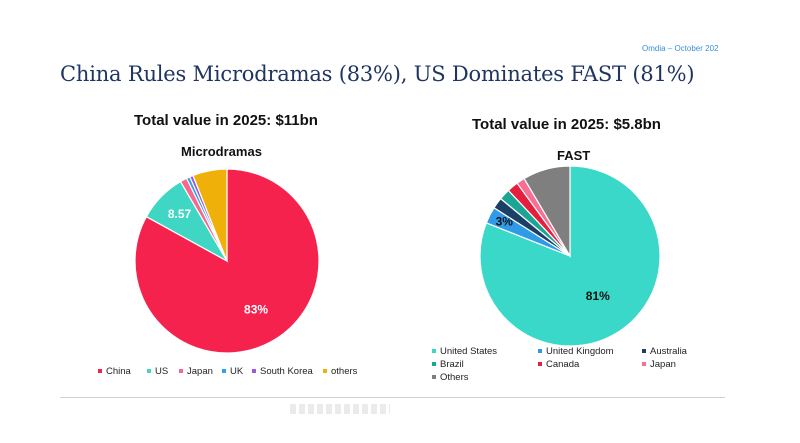 The image size is (800, 443). I want to click on legend-item-united-states: United States, so click(464, 351).